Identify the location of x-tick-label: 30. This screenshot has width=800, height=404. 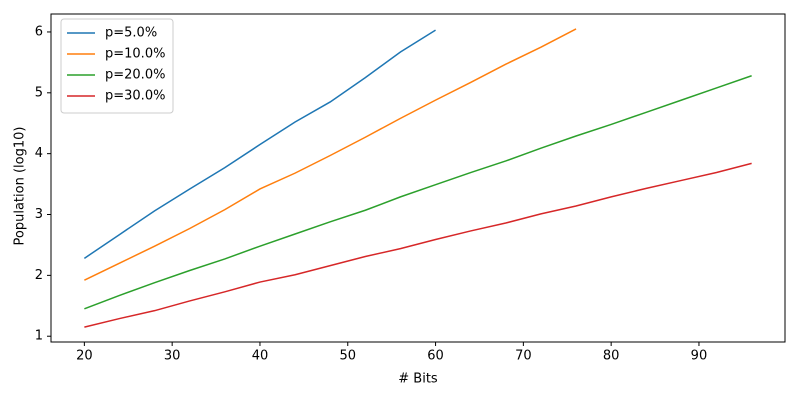
(172, 356).